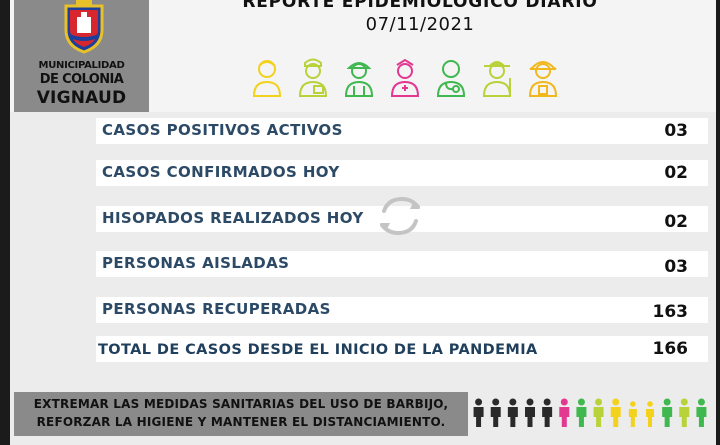 This screenshot has height=445, width=720. What do you see at coordinates (590, 412) in the screenshot?
I see `people-row` at bounding box center [590, 412].